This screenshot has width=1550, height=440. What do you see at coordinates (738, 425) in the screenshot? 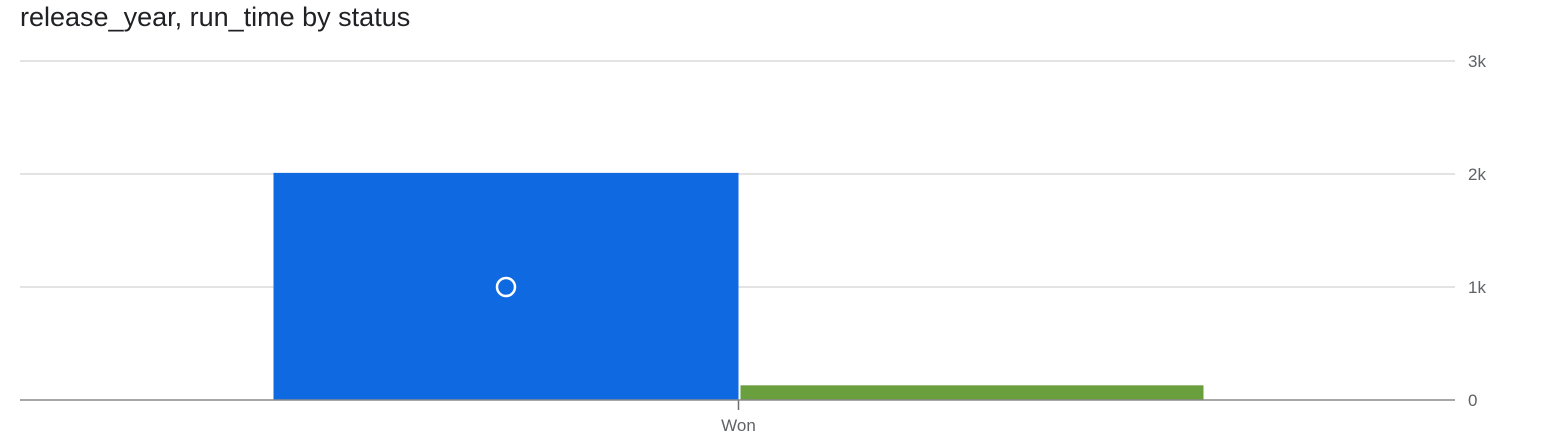
I see `x-tick-label-0: Won` at bounding box center [738, 425].